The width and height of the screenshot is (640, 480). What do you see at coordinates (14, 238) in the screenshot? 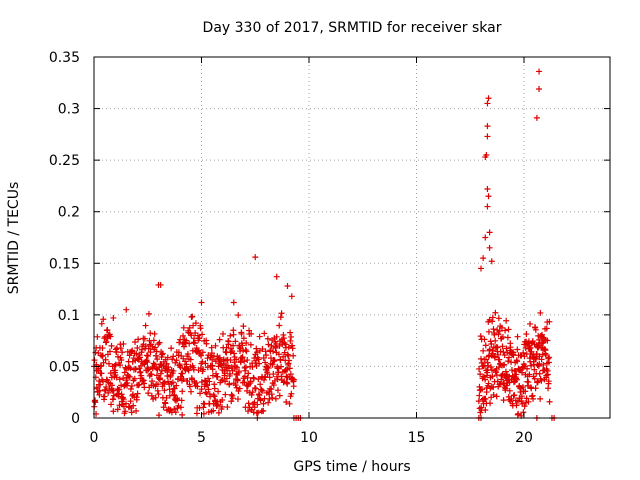
I see `y-axis-label: SRMTID / TECUs` at bounding box center [14, 238].